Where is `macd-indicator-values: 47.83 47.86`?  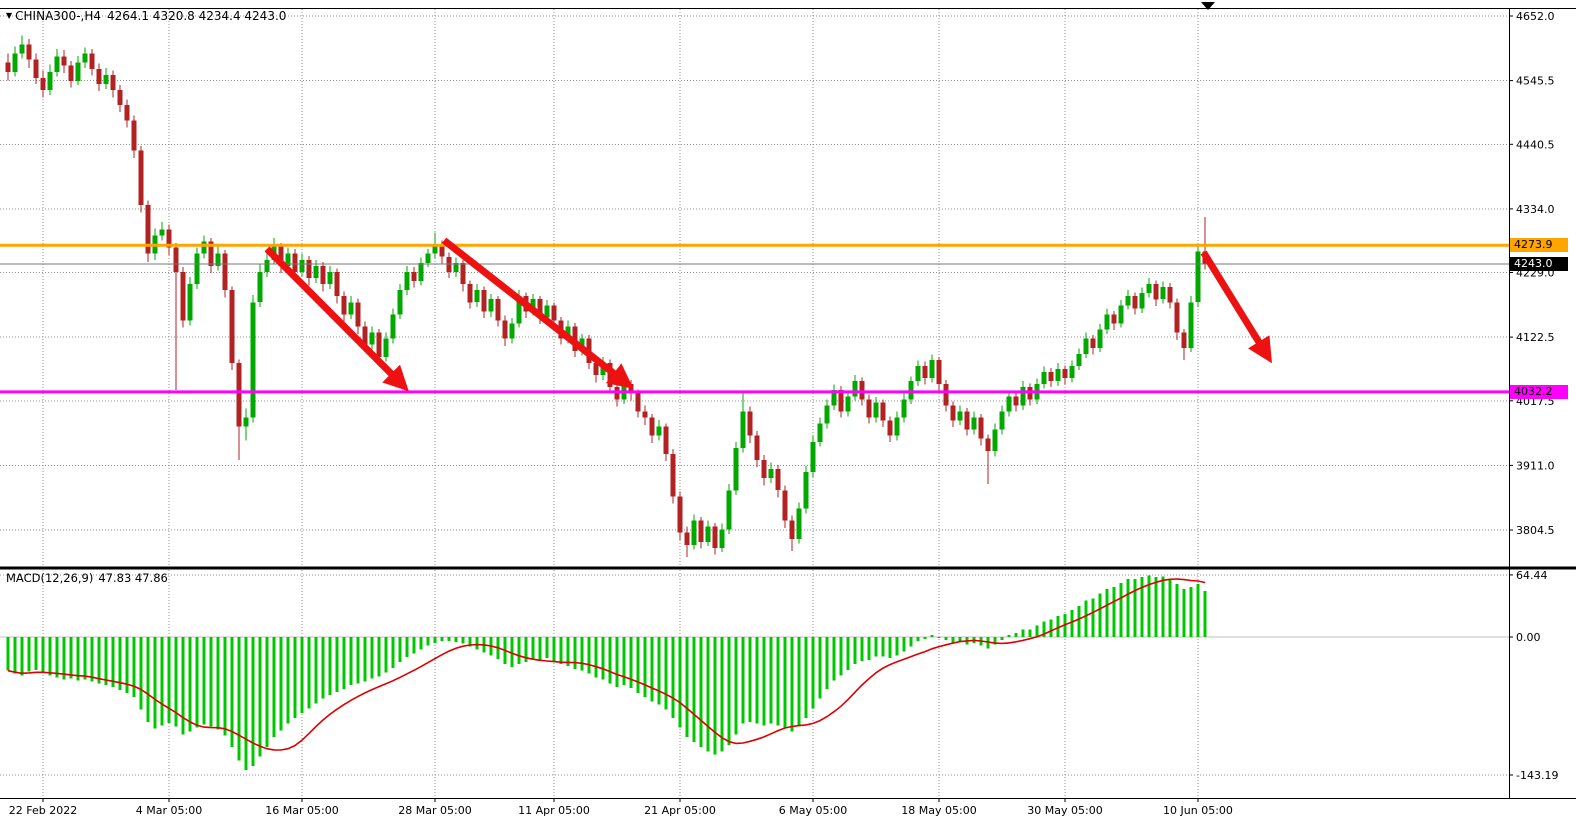
macd-indicator-values: 47.83 47.86 is located at coordinates (133, 578).